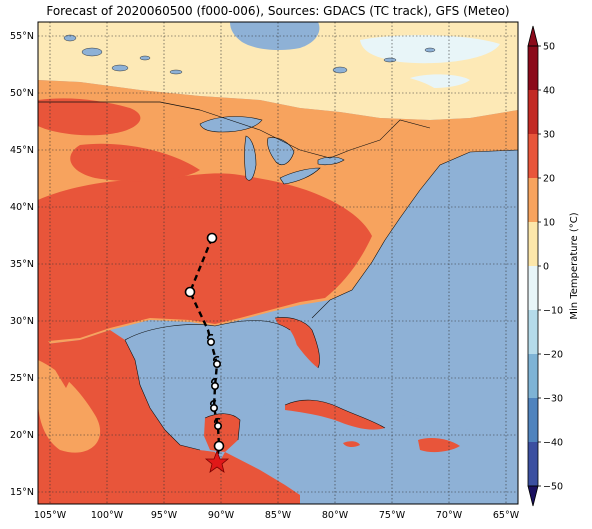  I want to click on lon-tick: 95°W, so click(164, 515).